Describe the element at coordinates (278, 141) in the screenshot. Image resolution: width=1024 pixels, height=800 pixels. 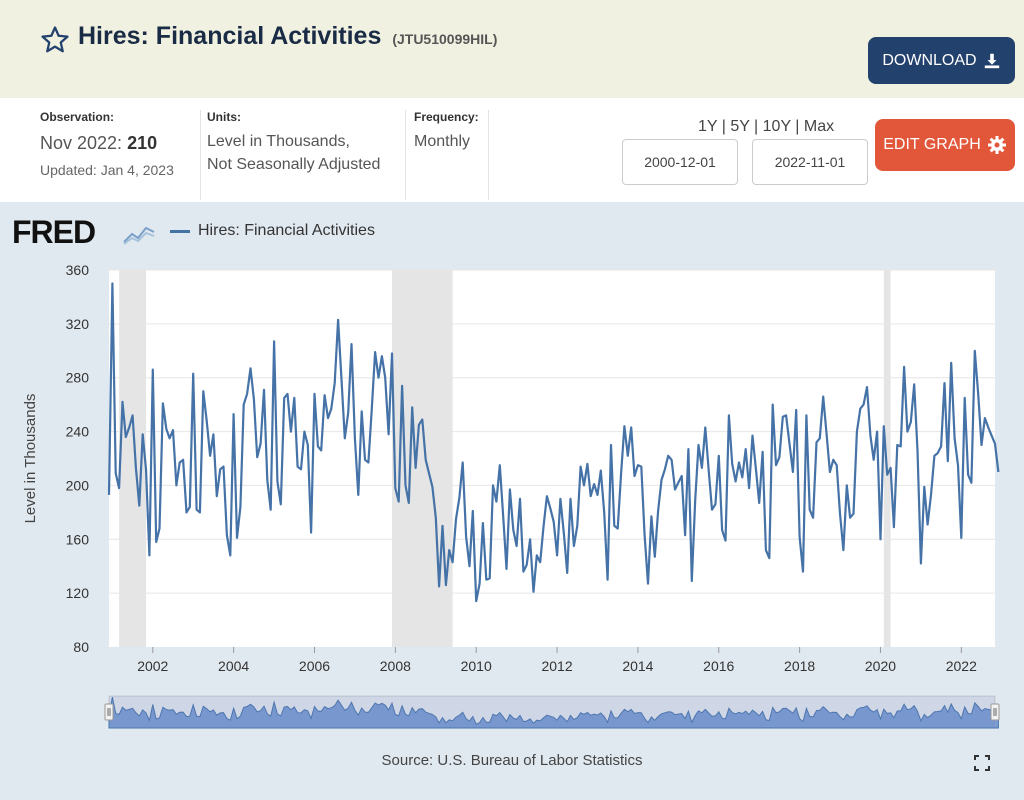
I see `units-line-1: Level in Thousands,` at that location.